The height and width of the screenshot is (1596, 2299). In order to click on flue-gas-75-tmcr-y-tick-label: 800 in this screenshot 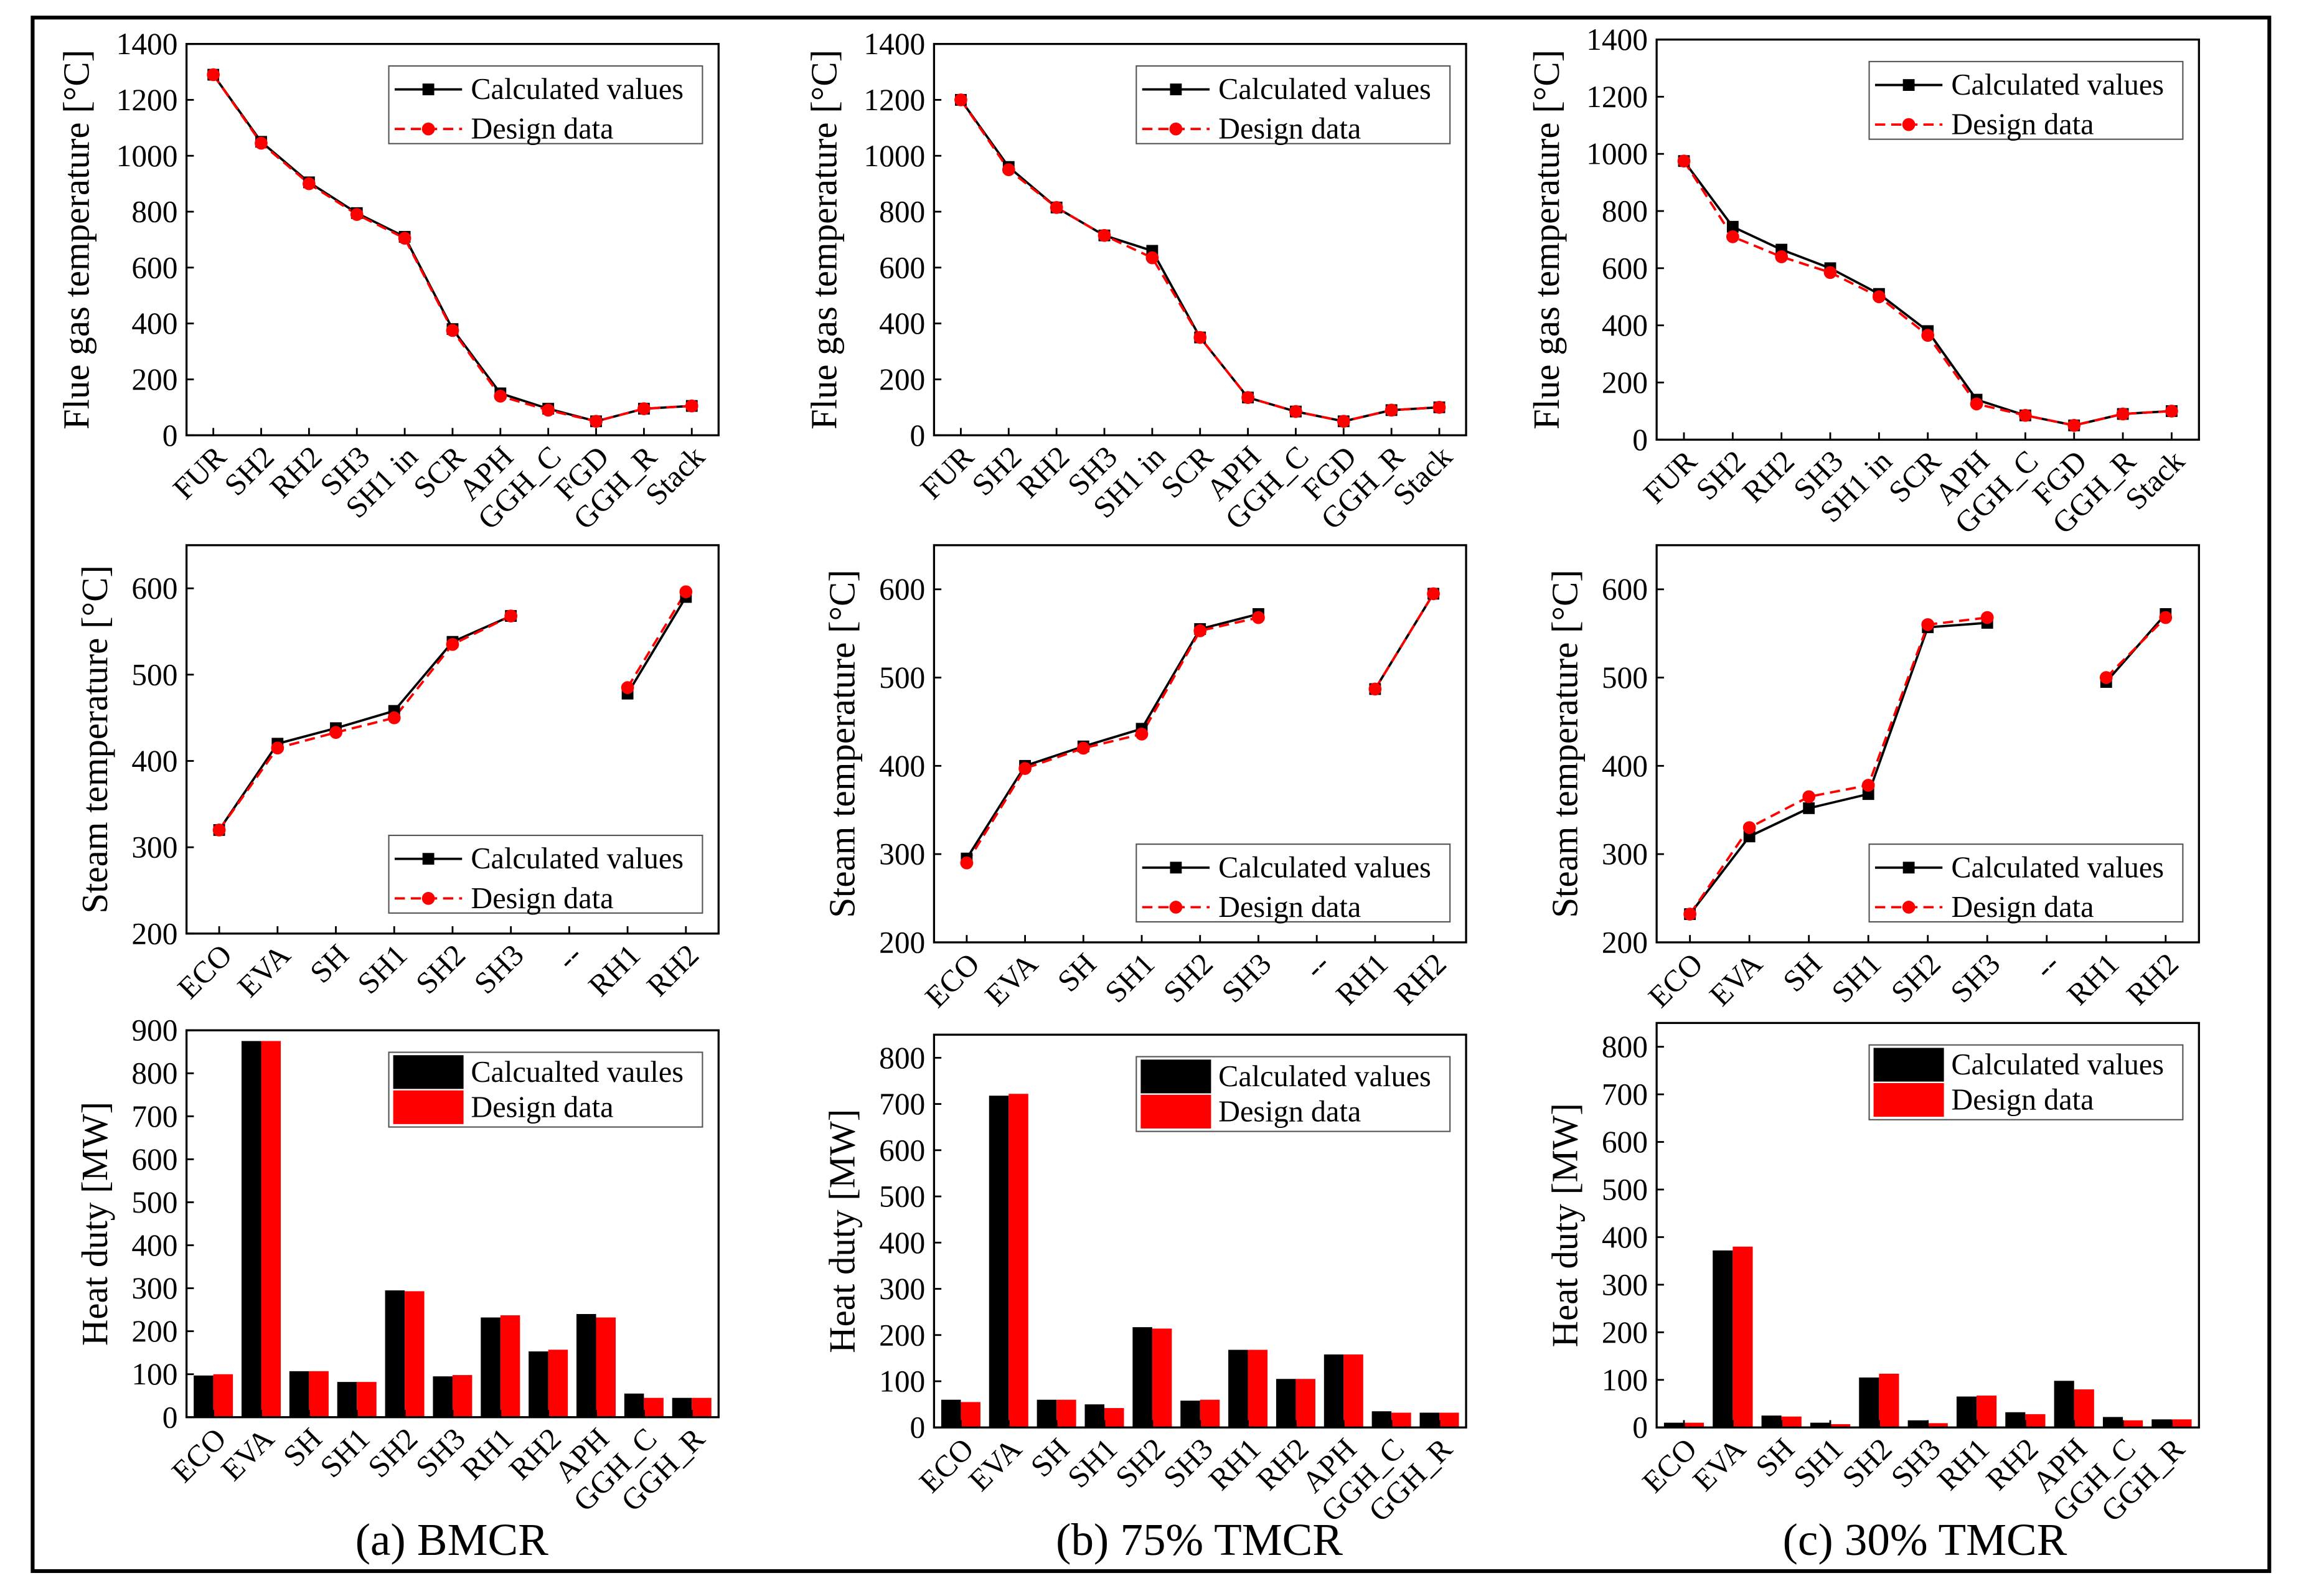, I will do `click(902, 212)`.